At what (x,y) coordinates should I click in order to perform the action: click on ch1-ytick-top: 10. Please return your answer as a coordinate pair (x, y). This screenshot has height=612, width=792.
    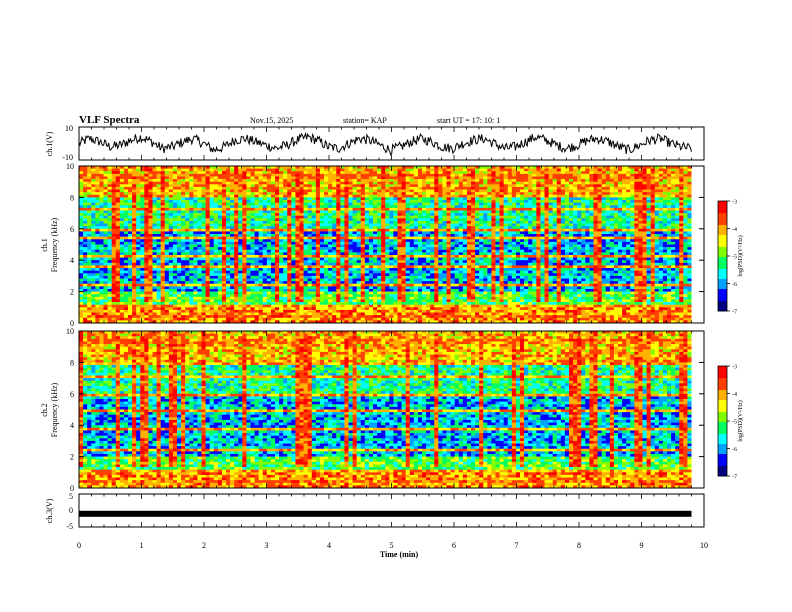
    Looking at the image, I should click on (69, 128).